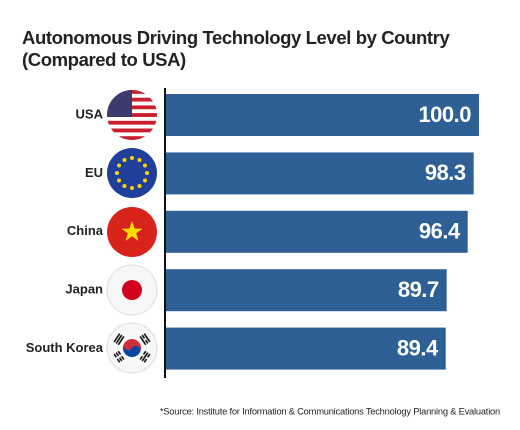  What do you see at coordinates (136, 350) in the screenshot?
I see `yin` at bounding box center [136, 350].